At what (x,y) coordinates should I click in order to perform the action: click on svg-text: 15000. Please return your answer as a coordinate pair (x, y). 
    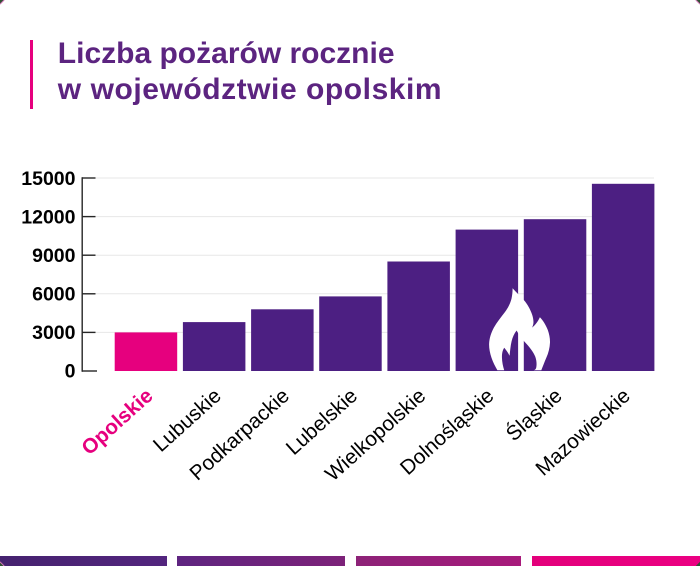
    Looking at the image, I should click on (48, 179).